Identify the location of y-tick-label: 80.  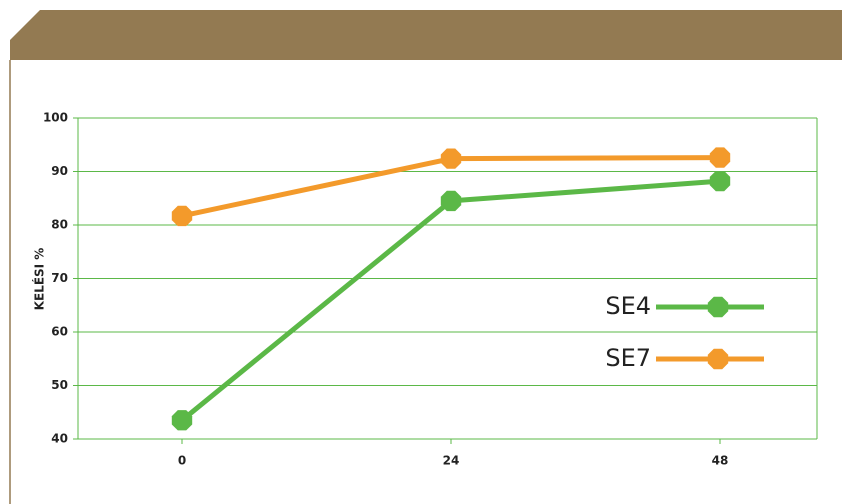
(59, 225).